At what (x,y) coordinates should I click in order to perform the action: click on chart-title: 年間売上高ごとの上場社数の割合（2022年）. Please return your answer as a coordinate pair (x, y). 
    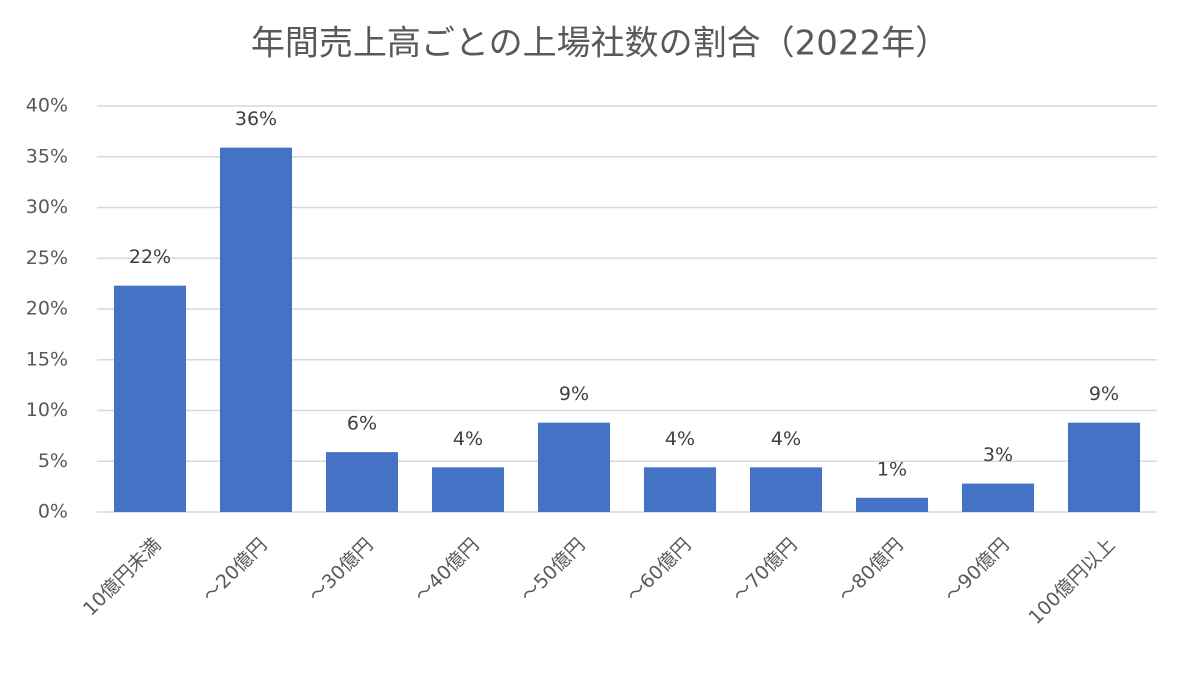
    Looking at the image, I should click on (600, 44).